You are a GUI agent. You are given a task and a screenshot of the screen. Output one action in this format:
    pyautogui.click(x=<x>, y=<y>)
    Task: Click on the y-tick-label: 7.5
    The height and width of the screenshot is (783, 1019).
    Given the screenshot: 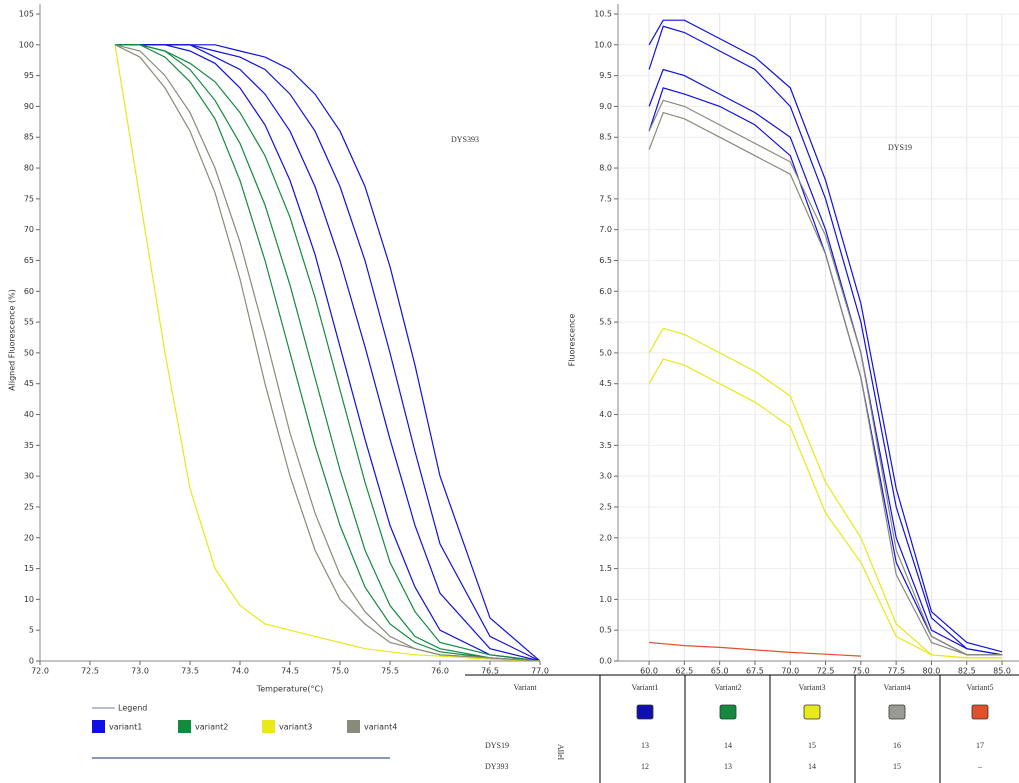 What is the action you would take?
    pyautogui.click(x=605, y=198)
    